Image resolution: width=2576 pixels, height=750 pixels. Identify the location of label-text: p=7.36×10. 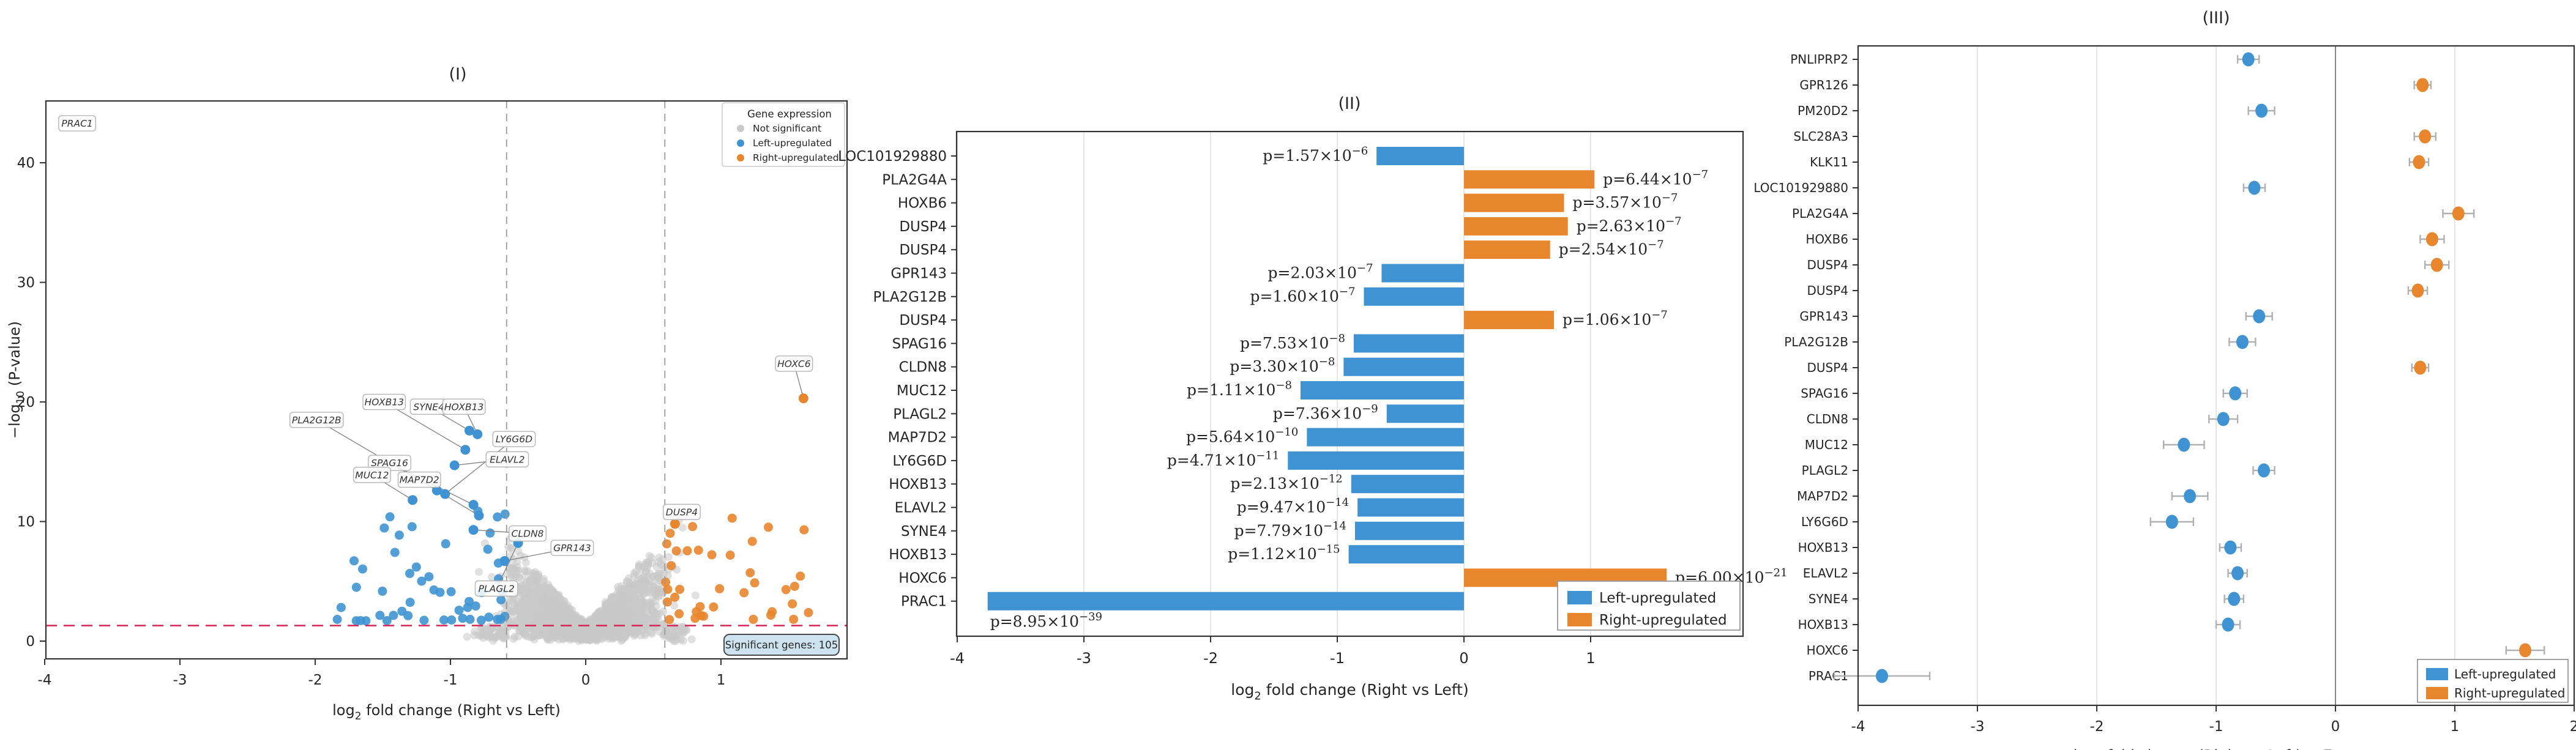
(1317, 413).